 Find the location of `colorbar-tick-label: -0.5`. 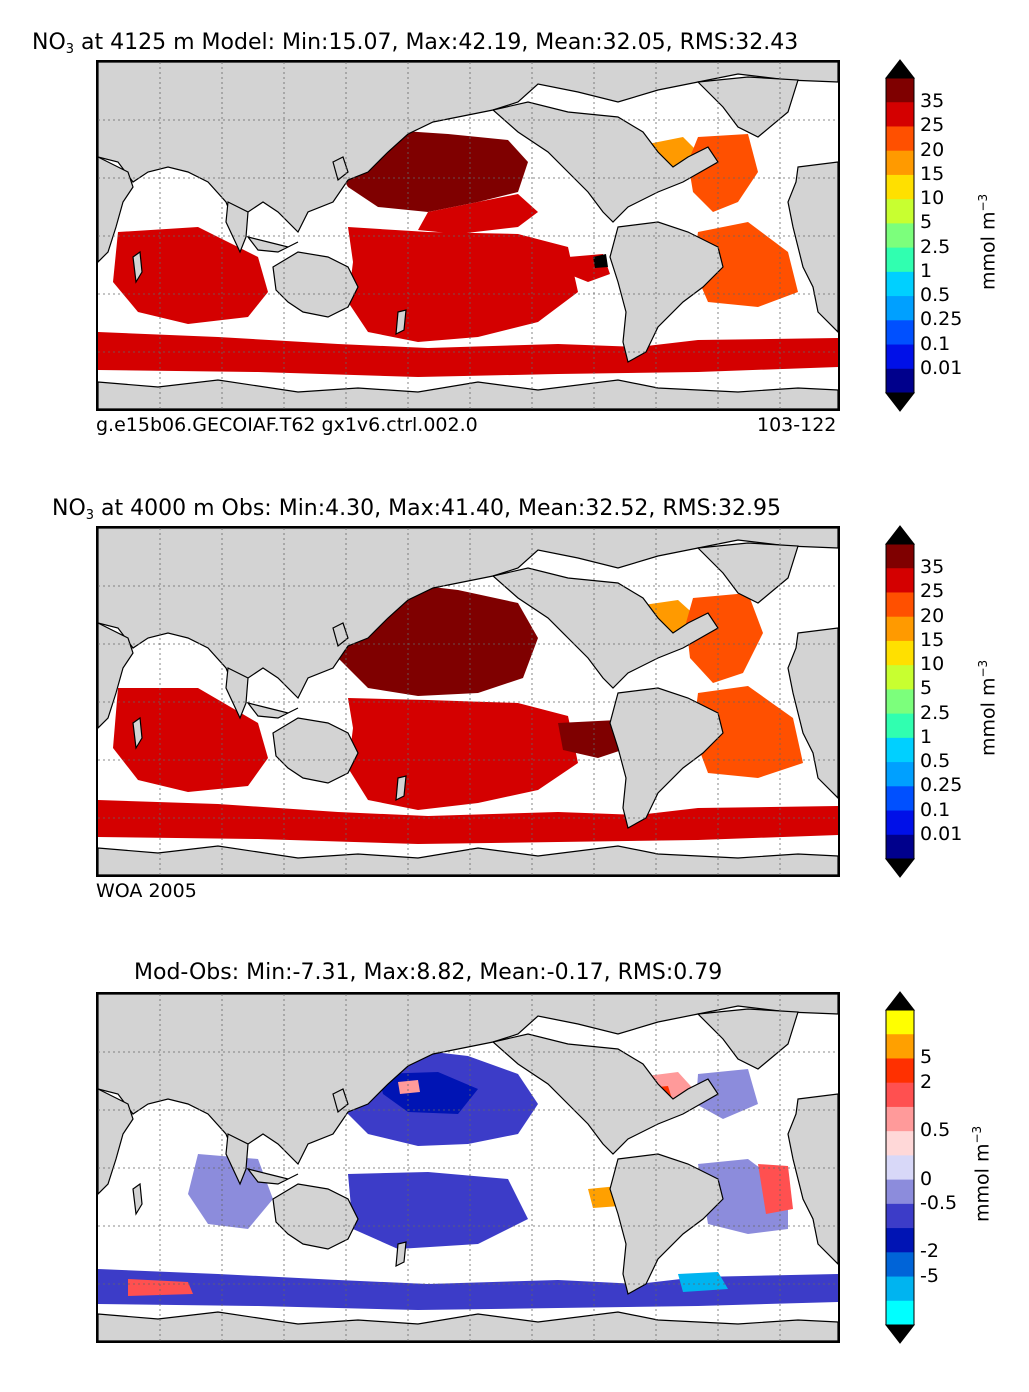

colorbar-tick-label: -0.5 is located at coordinates (939, 1202).